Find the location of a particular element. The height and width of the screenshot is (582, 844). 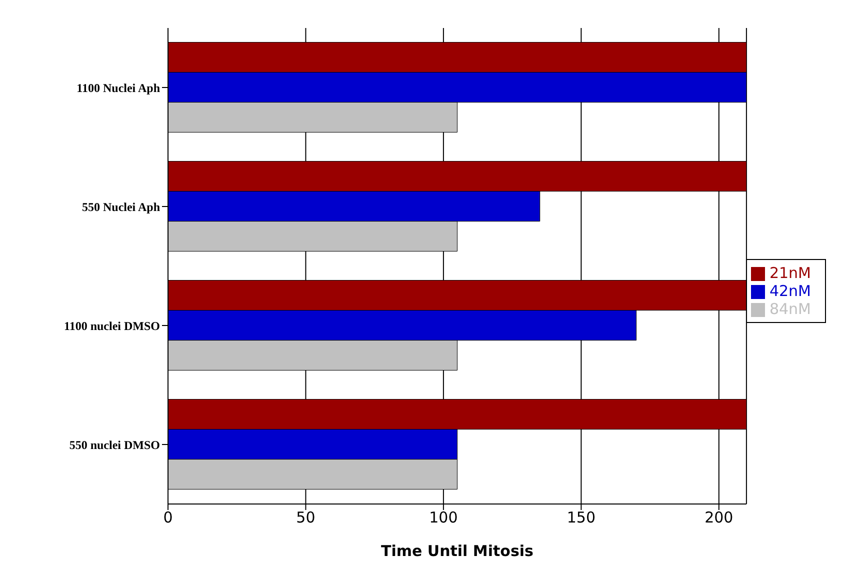

legend-label: 84nM is located at coordinates (790, 309).